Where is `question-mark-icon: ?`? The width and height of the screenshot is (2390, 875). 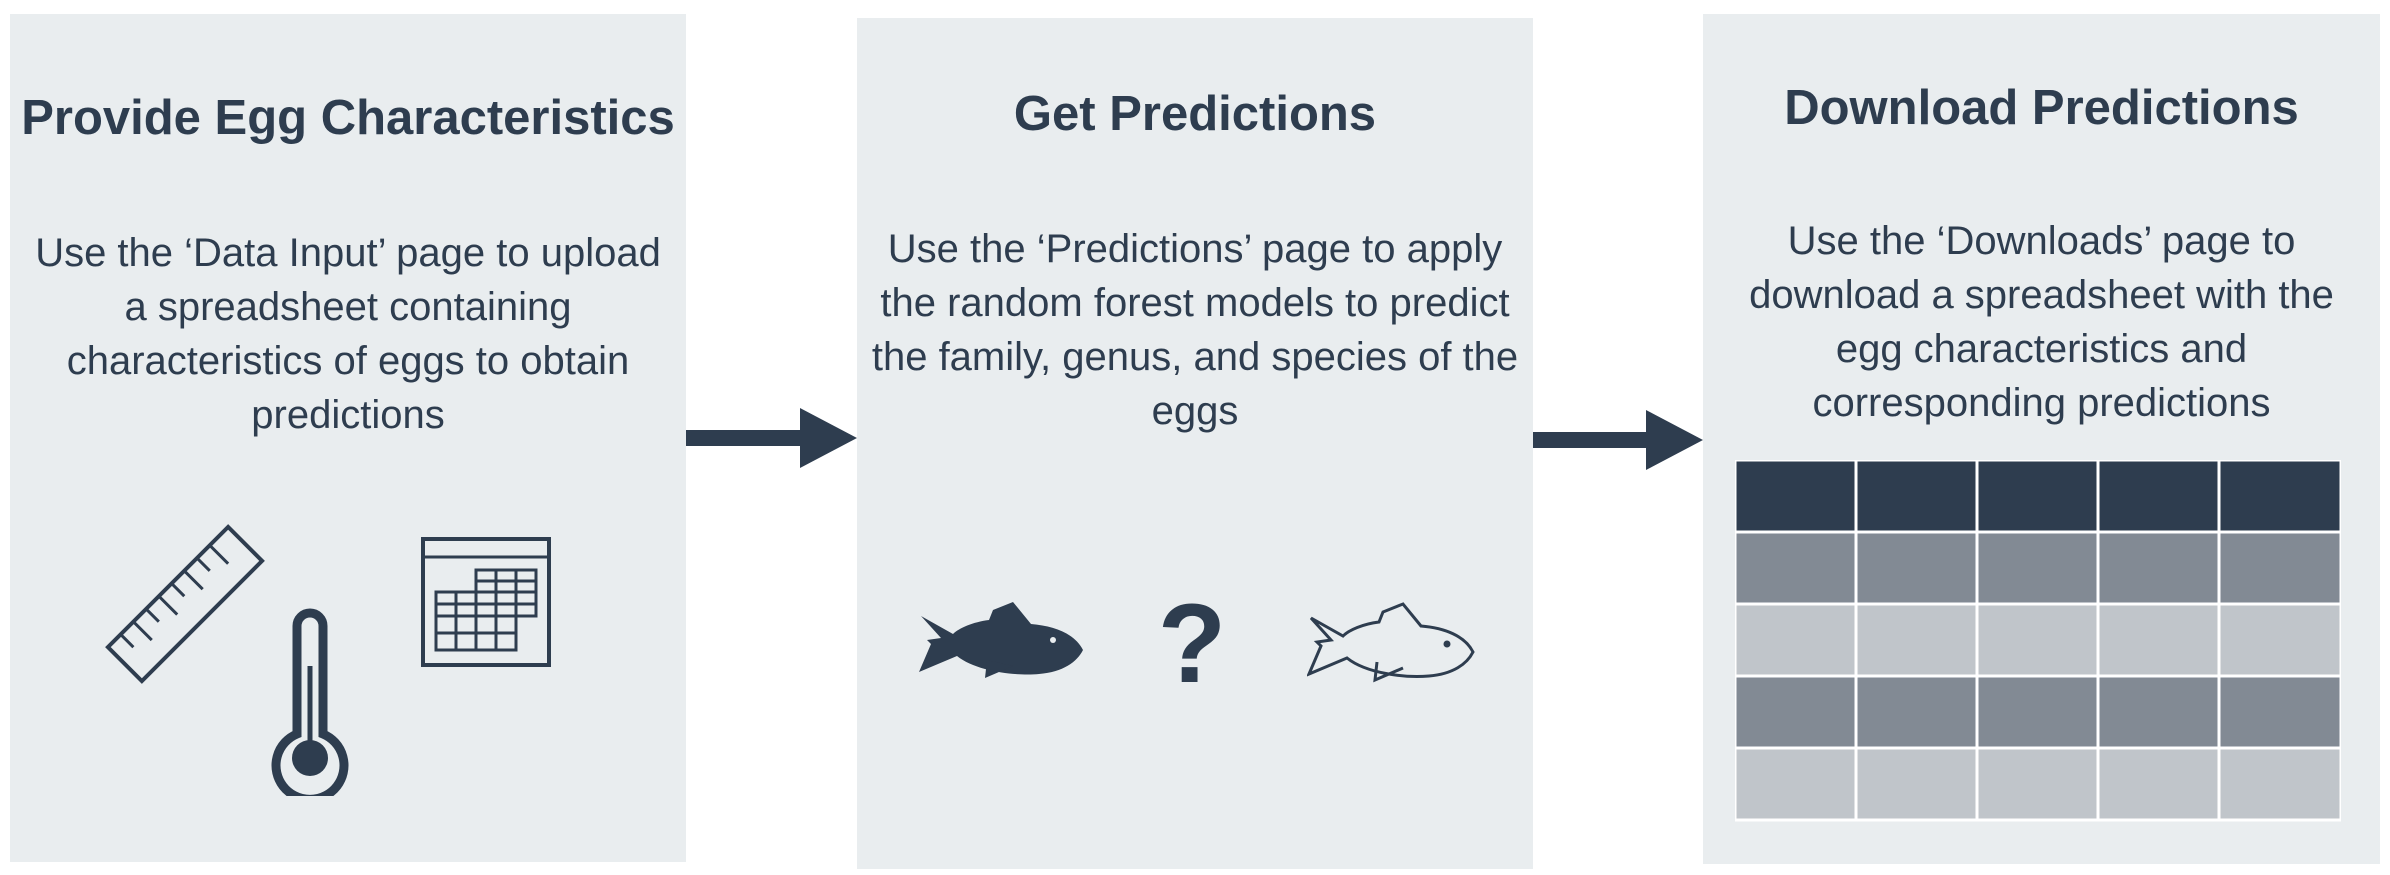 question-mark-icon: ? is located at coordinates (1192, 643).